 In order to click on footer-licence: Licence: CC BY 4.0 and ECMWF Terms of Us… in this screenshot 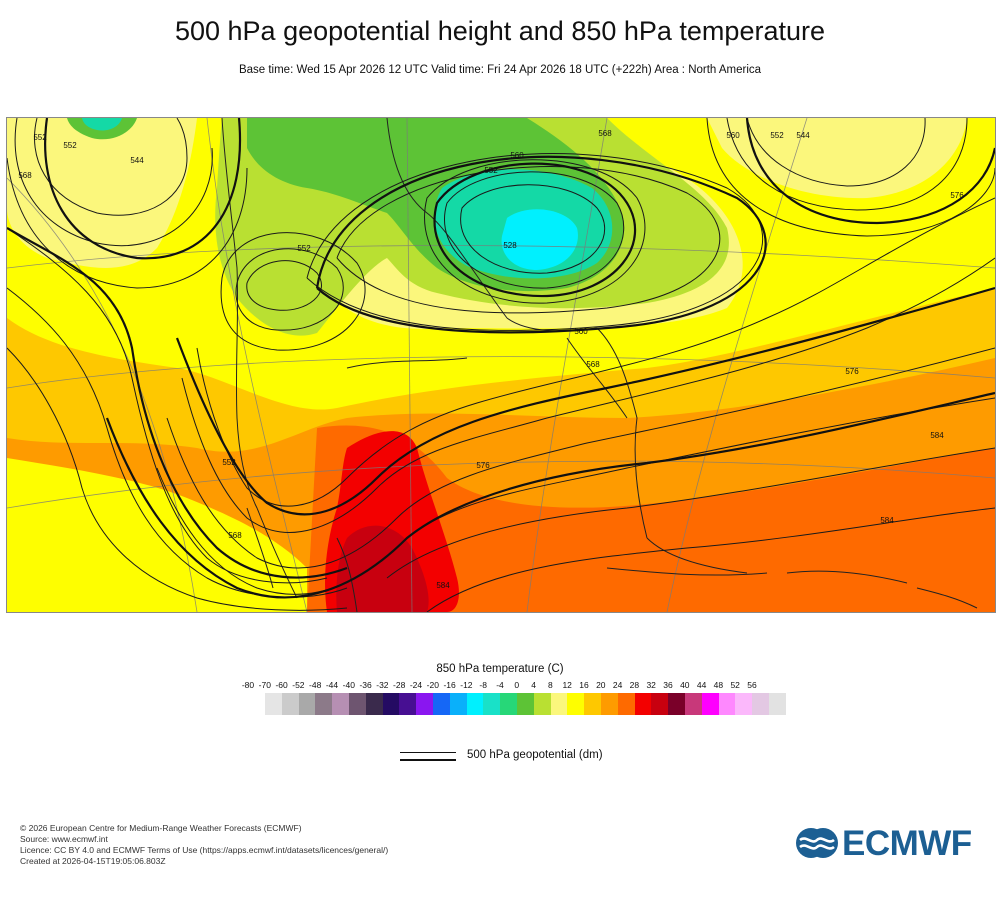, I will do `click(204, 850)`.